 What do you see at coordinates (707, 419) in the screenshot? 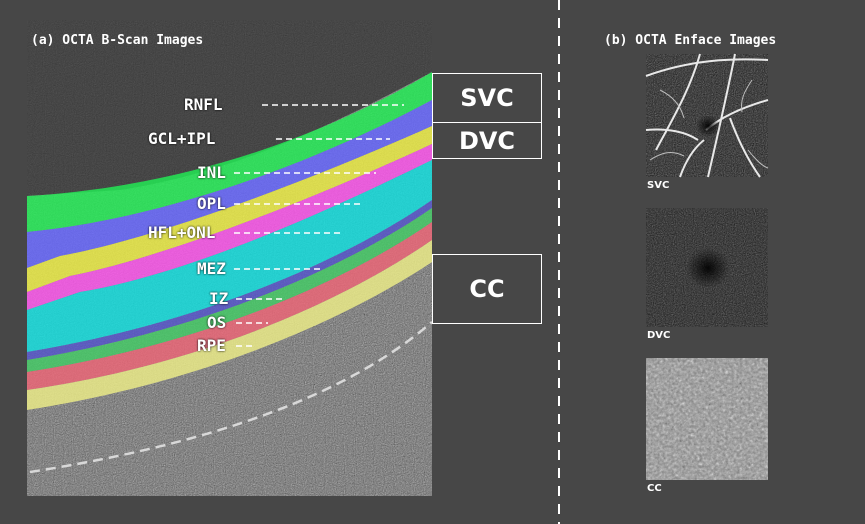
I see `enface-cc-image` at bounding box center [707, 419].